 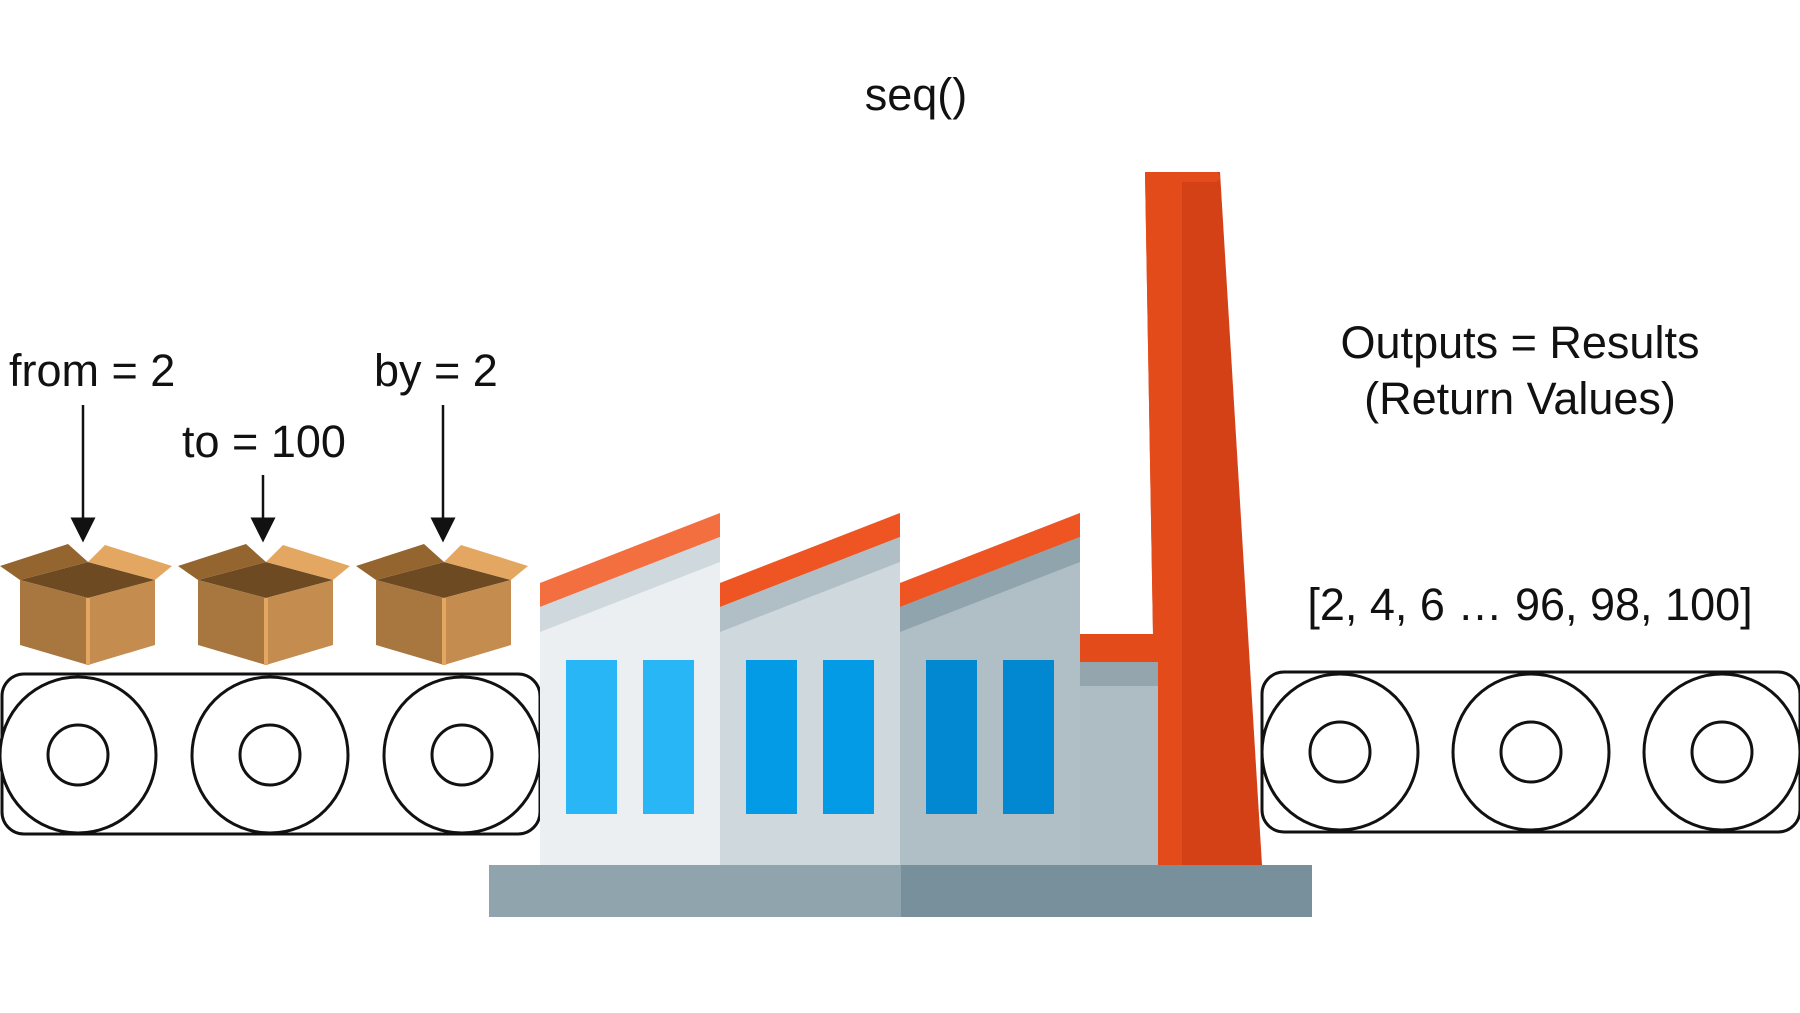 I want to click on outputs-subheading: (Return Values), so click(x=1520, y=398).